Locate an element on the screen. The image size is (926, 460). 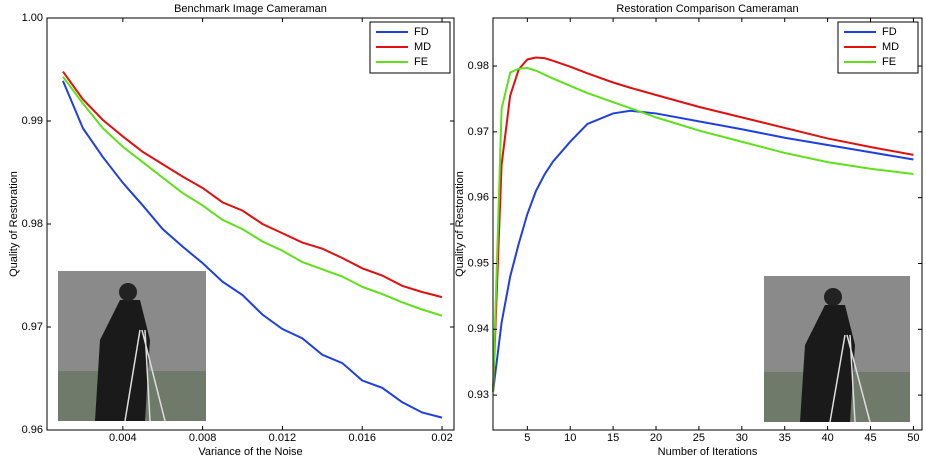
x-tick-label: 50 is located at coordinates (913, 438).